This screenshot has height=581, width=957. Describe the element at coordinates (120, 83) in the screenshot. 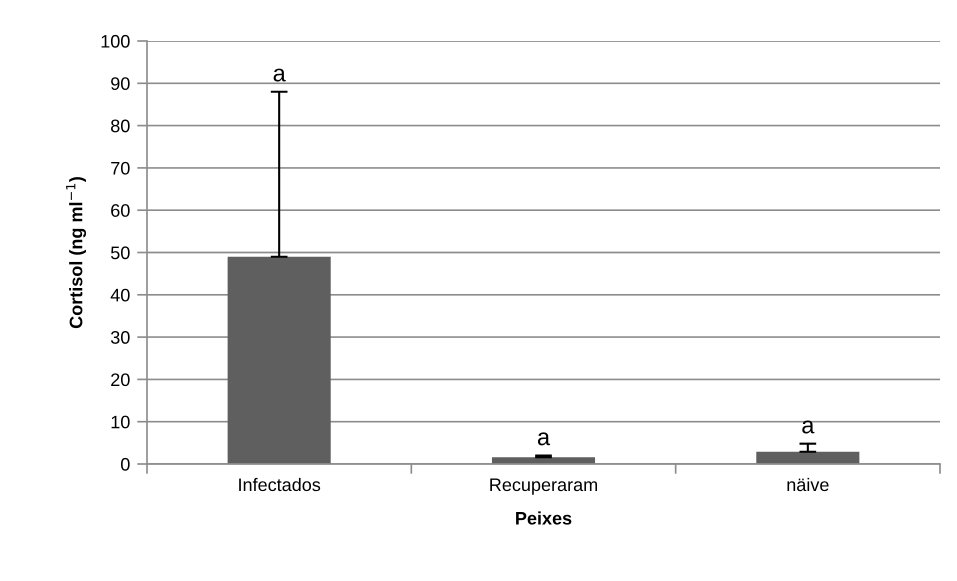

I see `y-tick-label: 90` at that location.